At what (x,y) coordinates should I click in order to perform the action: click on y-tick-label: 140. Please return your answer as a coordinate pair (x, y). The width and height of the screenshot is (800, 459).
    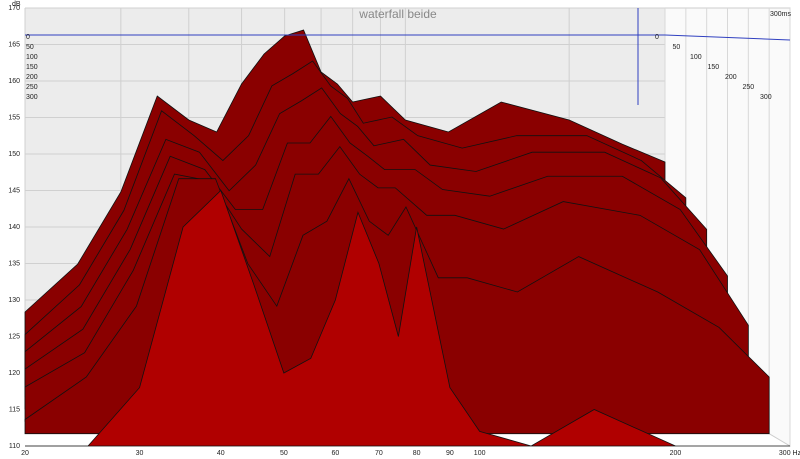
    Looking at the image, I should click on (14, 227).